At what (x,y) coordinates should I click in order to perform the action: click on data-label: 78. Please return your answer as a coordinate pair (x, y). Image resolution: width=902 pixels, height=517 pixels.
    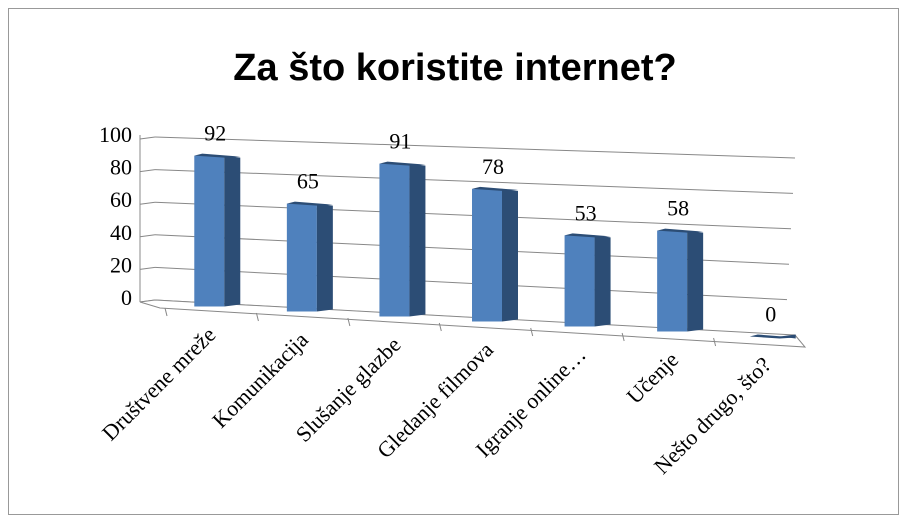
    Looking at the image, I should click on (493, 166).